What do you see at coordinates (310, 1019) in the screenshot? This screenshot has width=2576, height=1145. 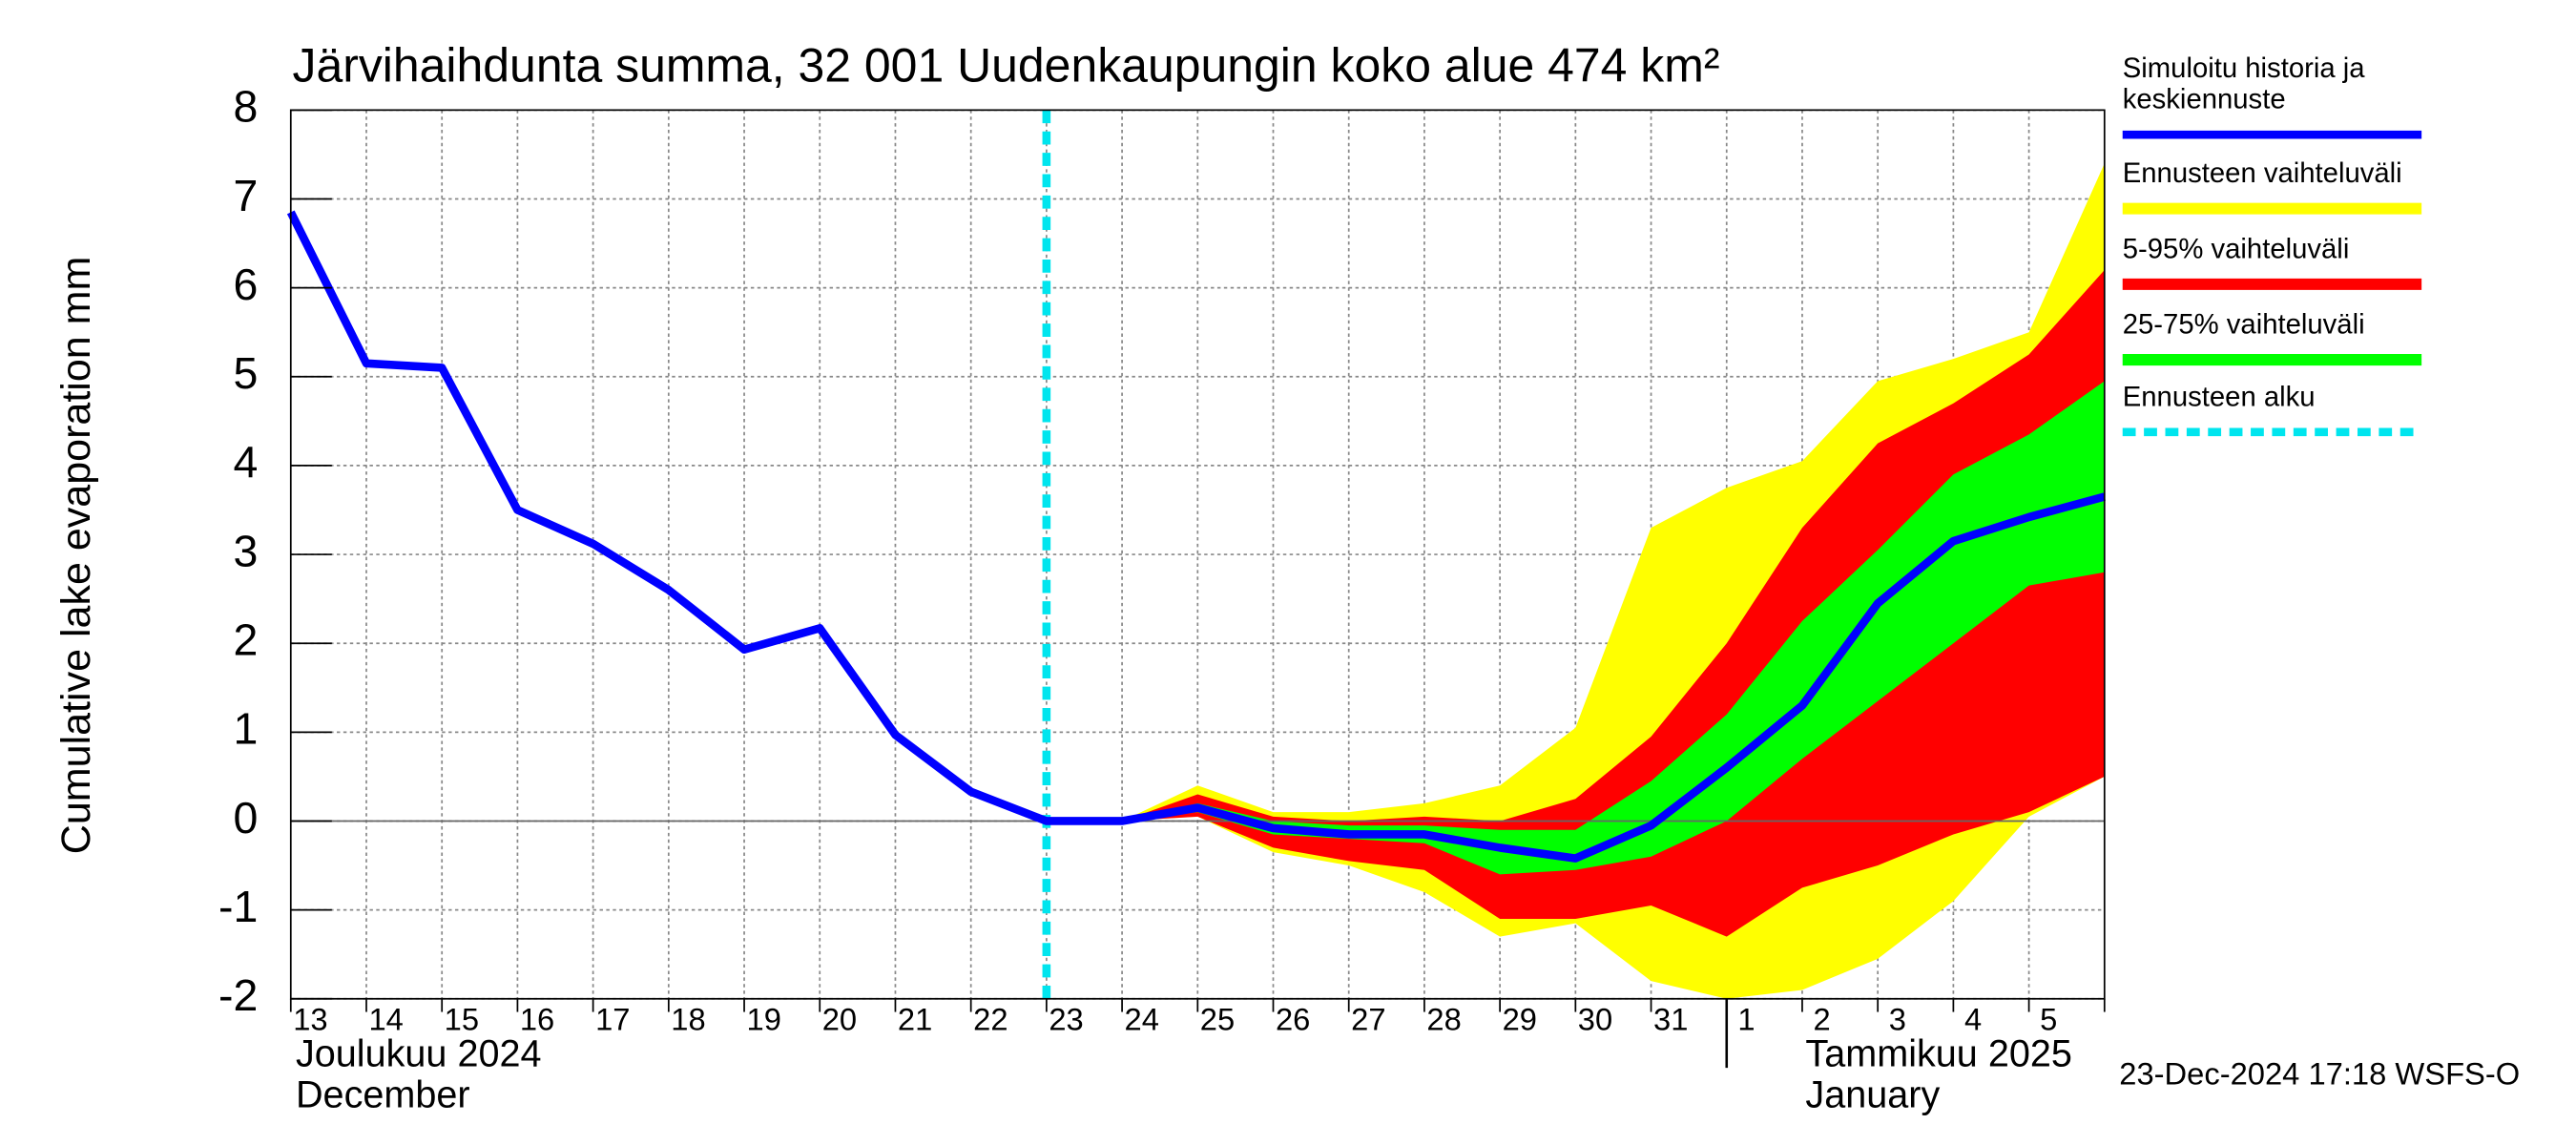 I see `x-tick-label: 13` at bounding box center [310, 1019].